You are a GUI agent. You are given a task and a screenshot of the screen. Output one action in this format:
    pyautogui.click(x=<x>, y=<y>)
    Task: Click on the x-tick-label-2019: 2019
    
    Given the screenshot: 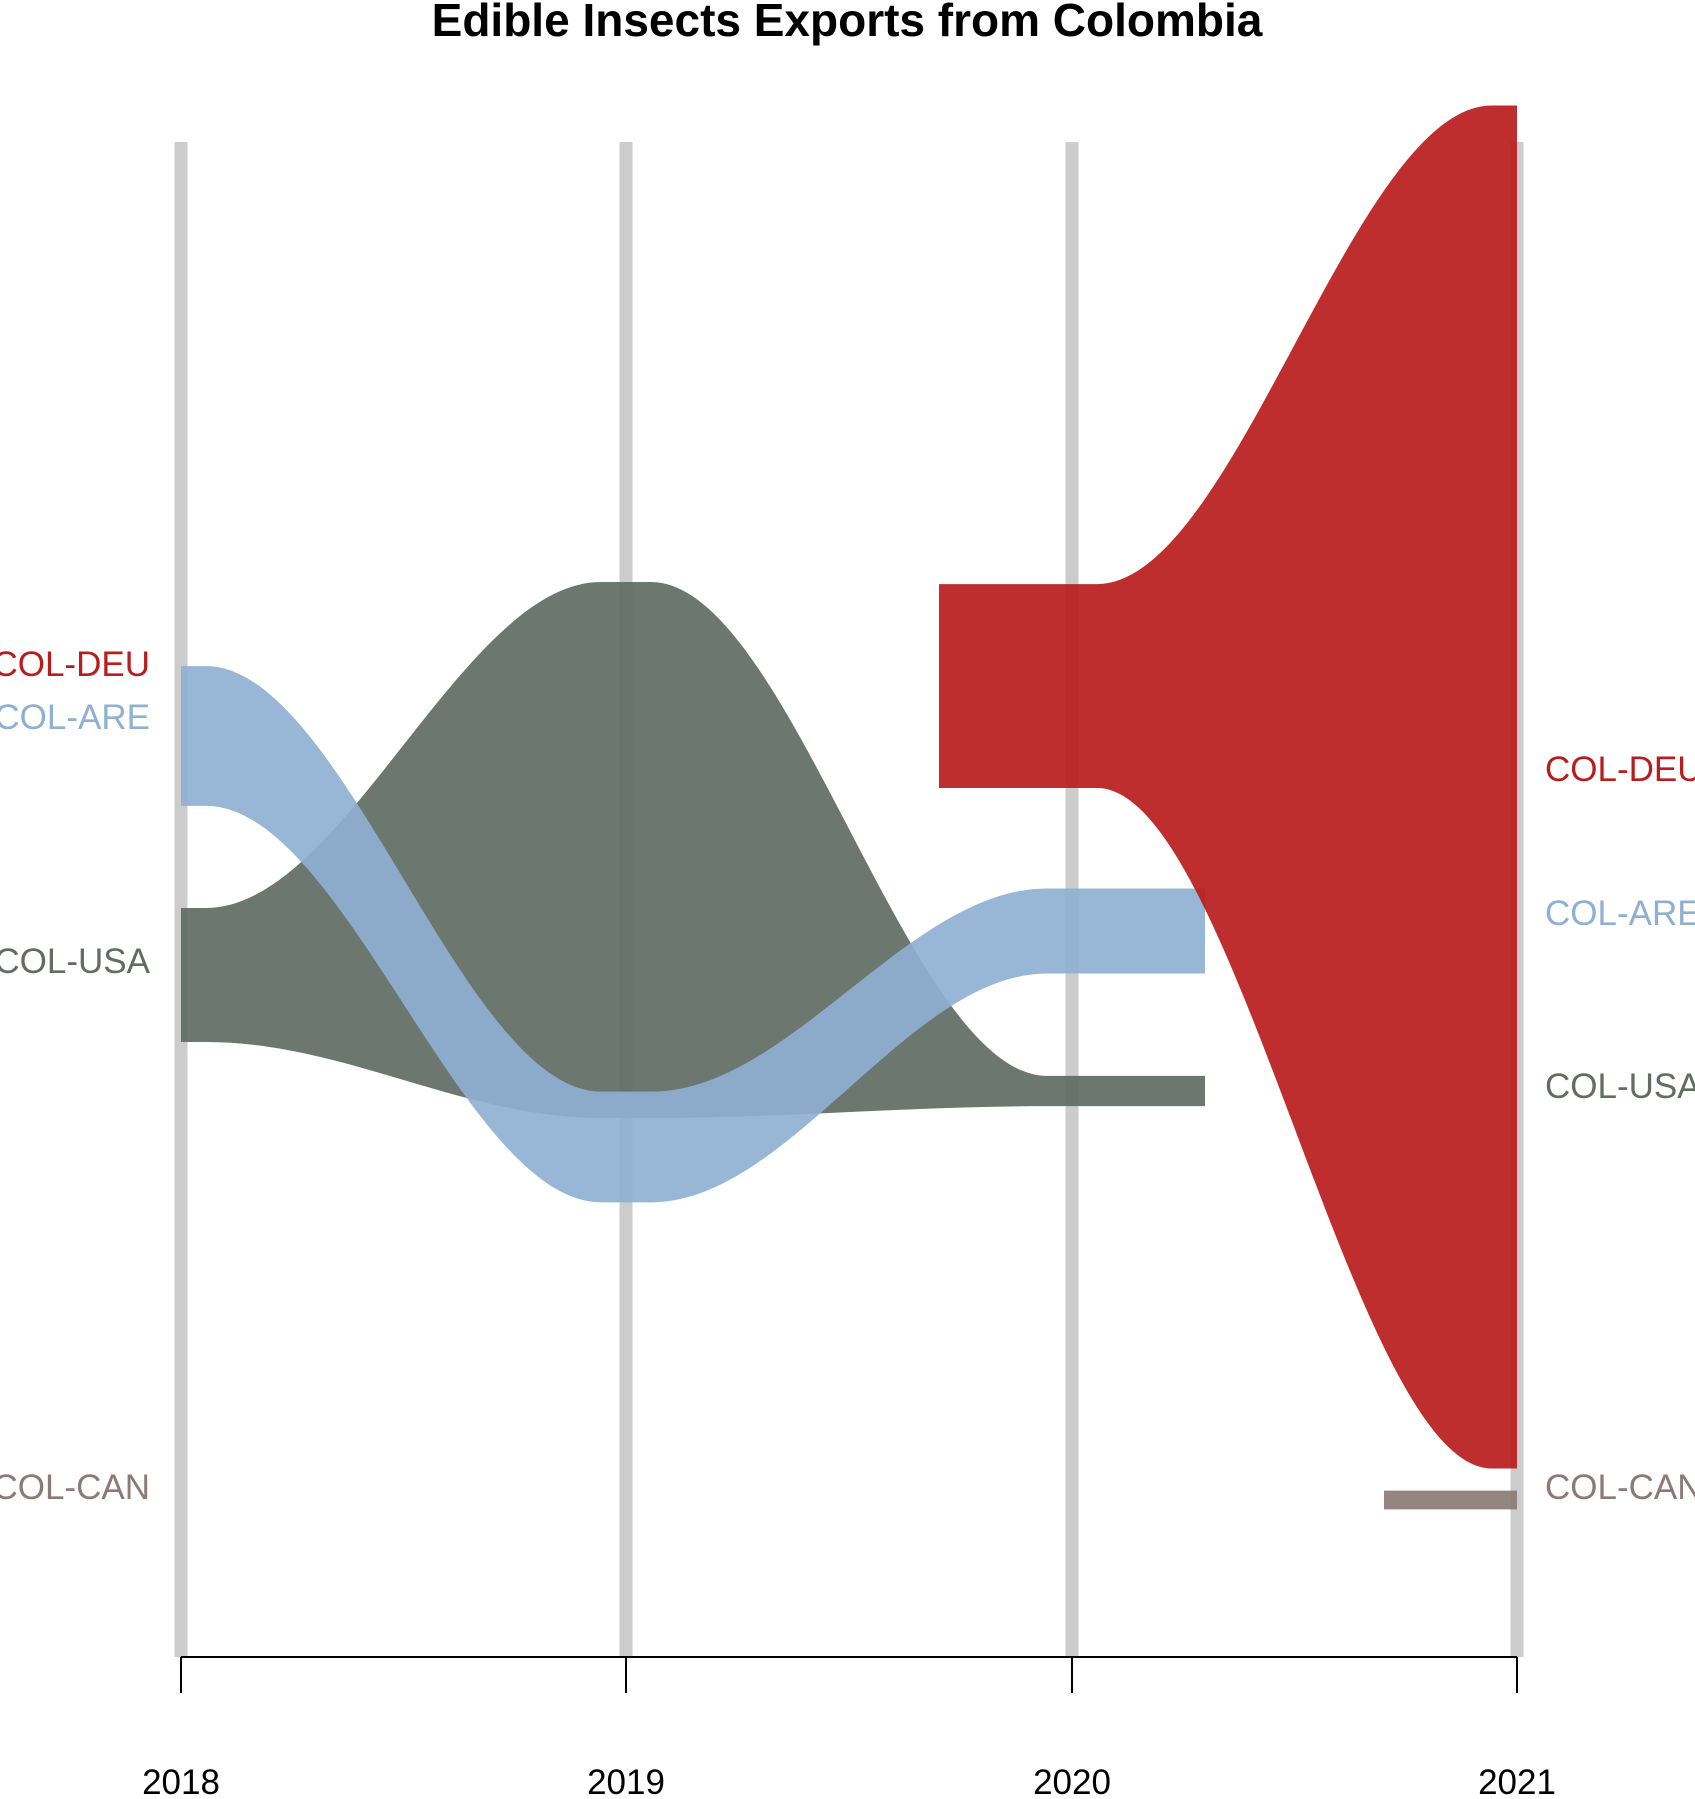 What is the action you would take?
    pyautogui.click(x=626, y=1781)
    